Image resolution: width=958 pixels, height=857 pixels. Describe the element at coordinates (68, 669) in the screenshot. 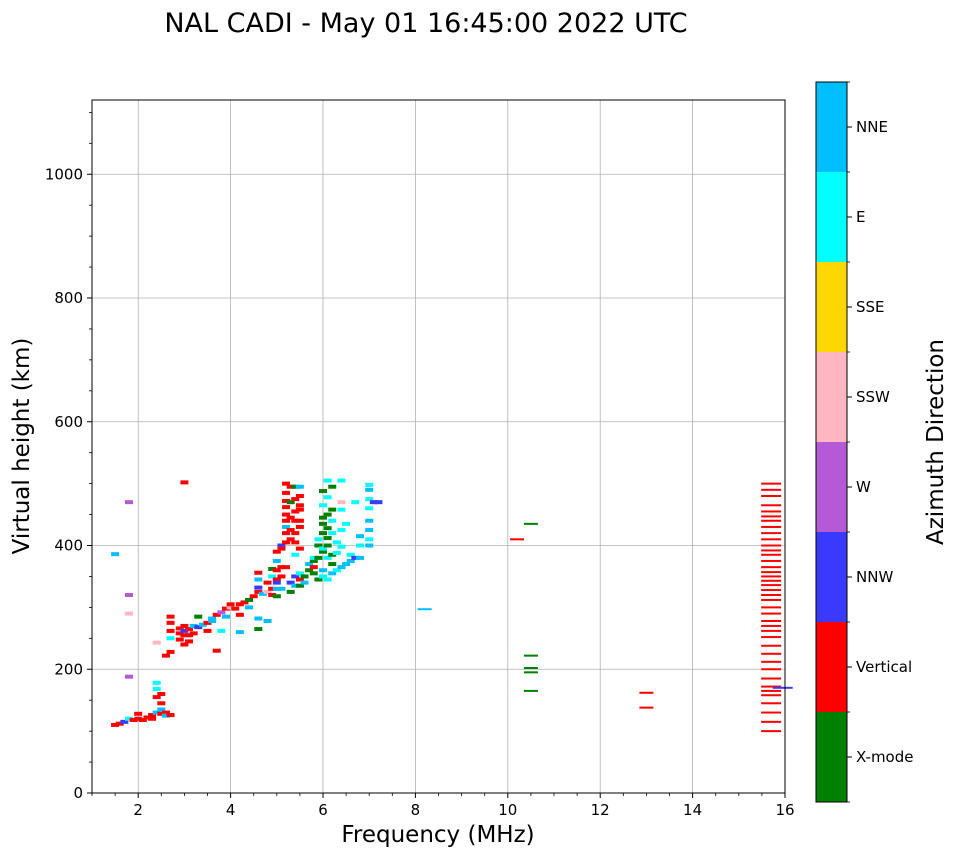

I see `y-tick-label: 200` at that location.